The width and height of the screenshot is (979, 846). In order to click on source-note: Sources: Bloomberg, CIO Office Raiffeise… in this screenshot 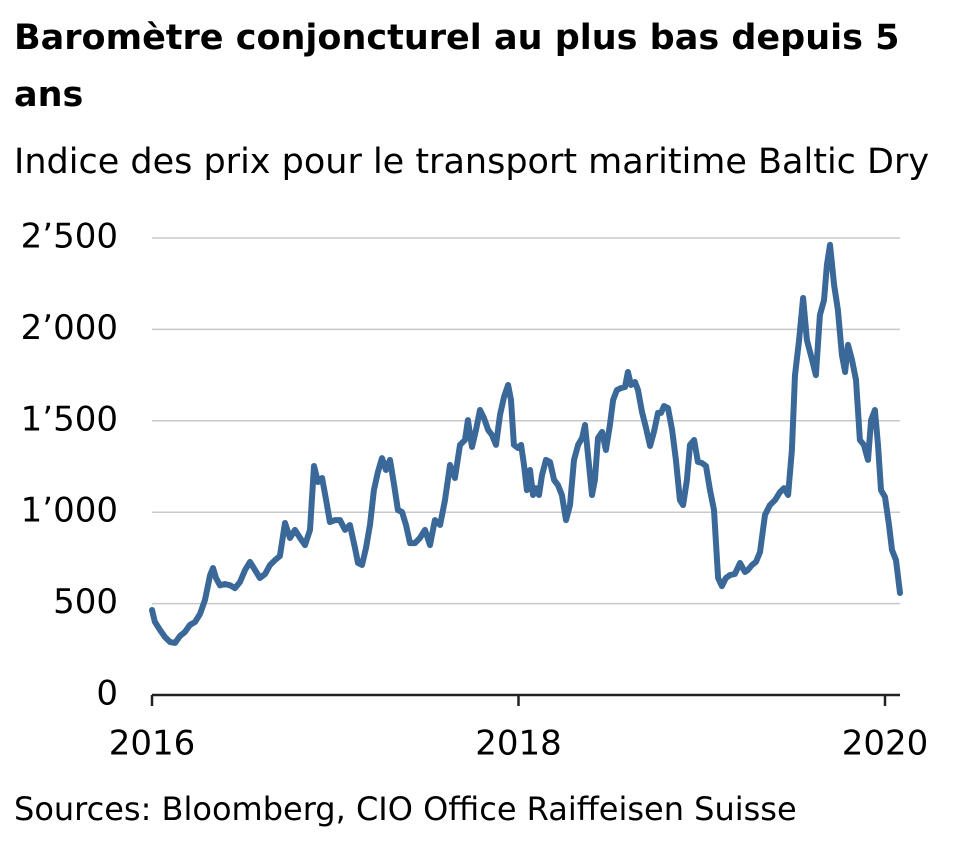, I will do `click(405, 809)`.